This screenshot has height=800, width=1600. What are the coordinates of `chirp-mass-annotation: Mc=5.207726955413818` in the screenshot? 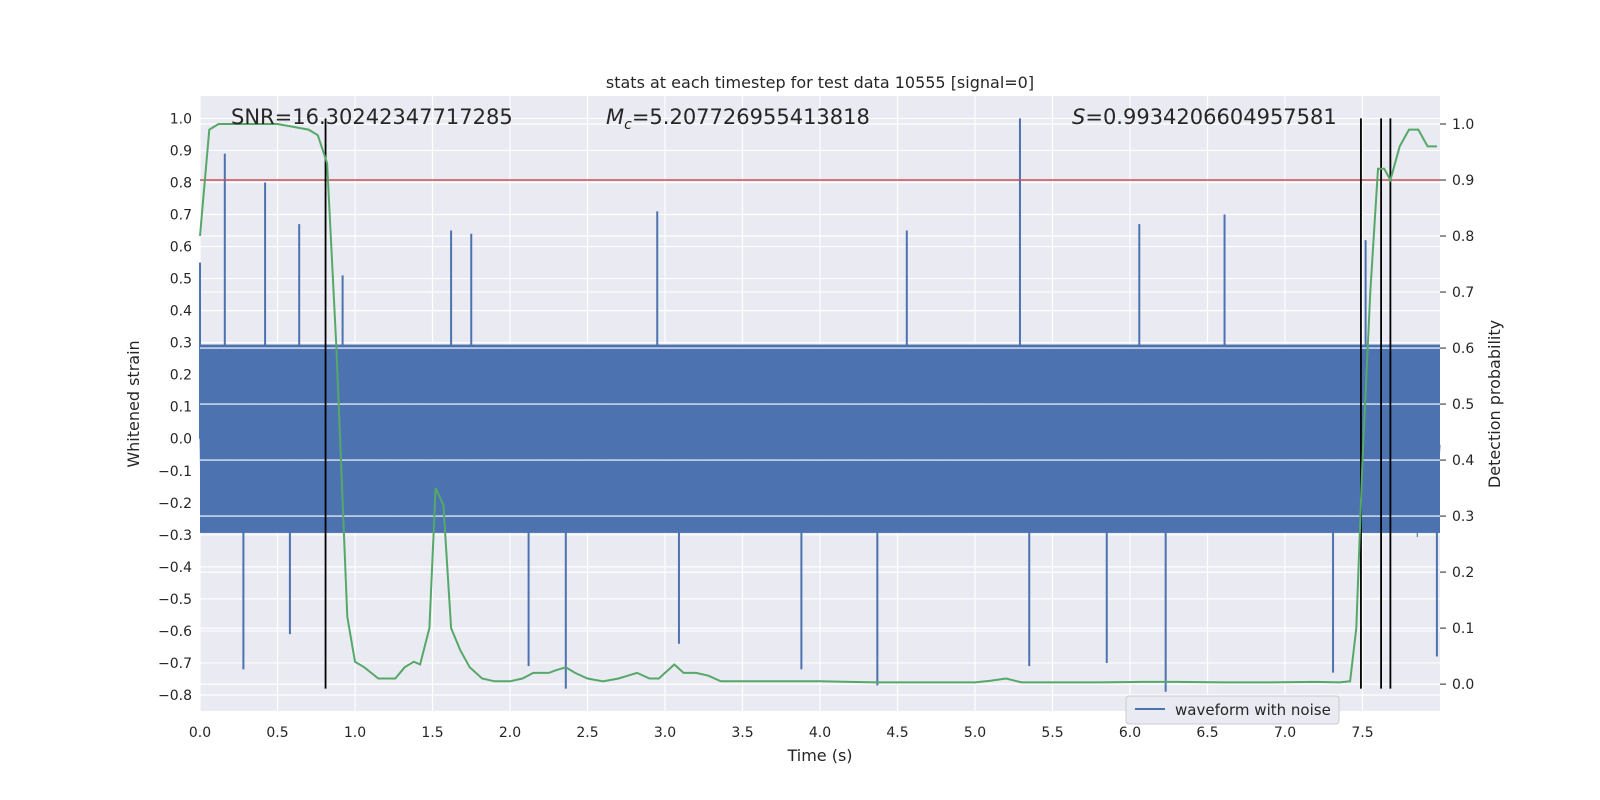 It's located at (738, 119).